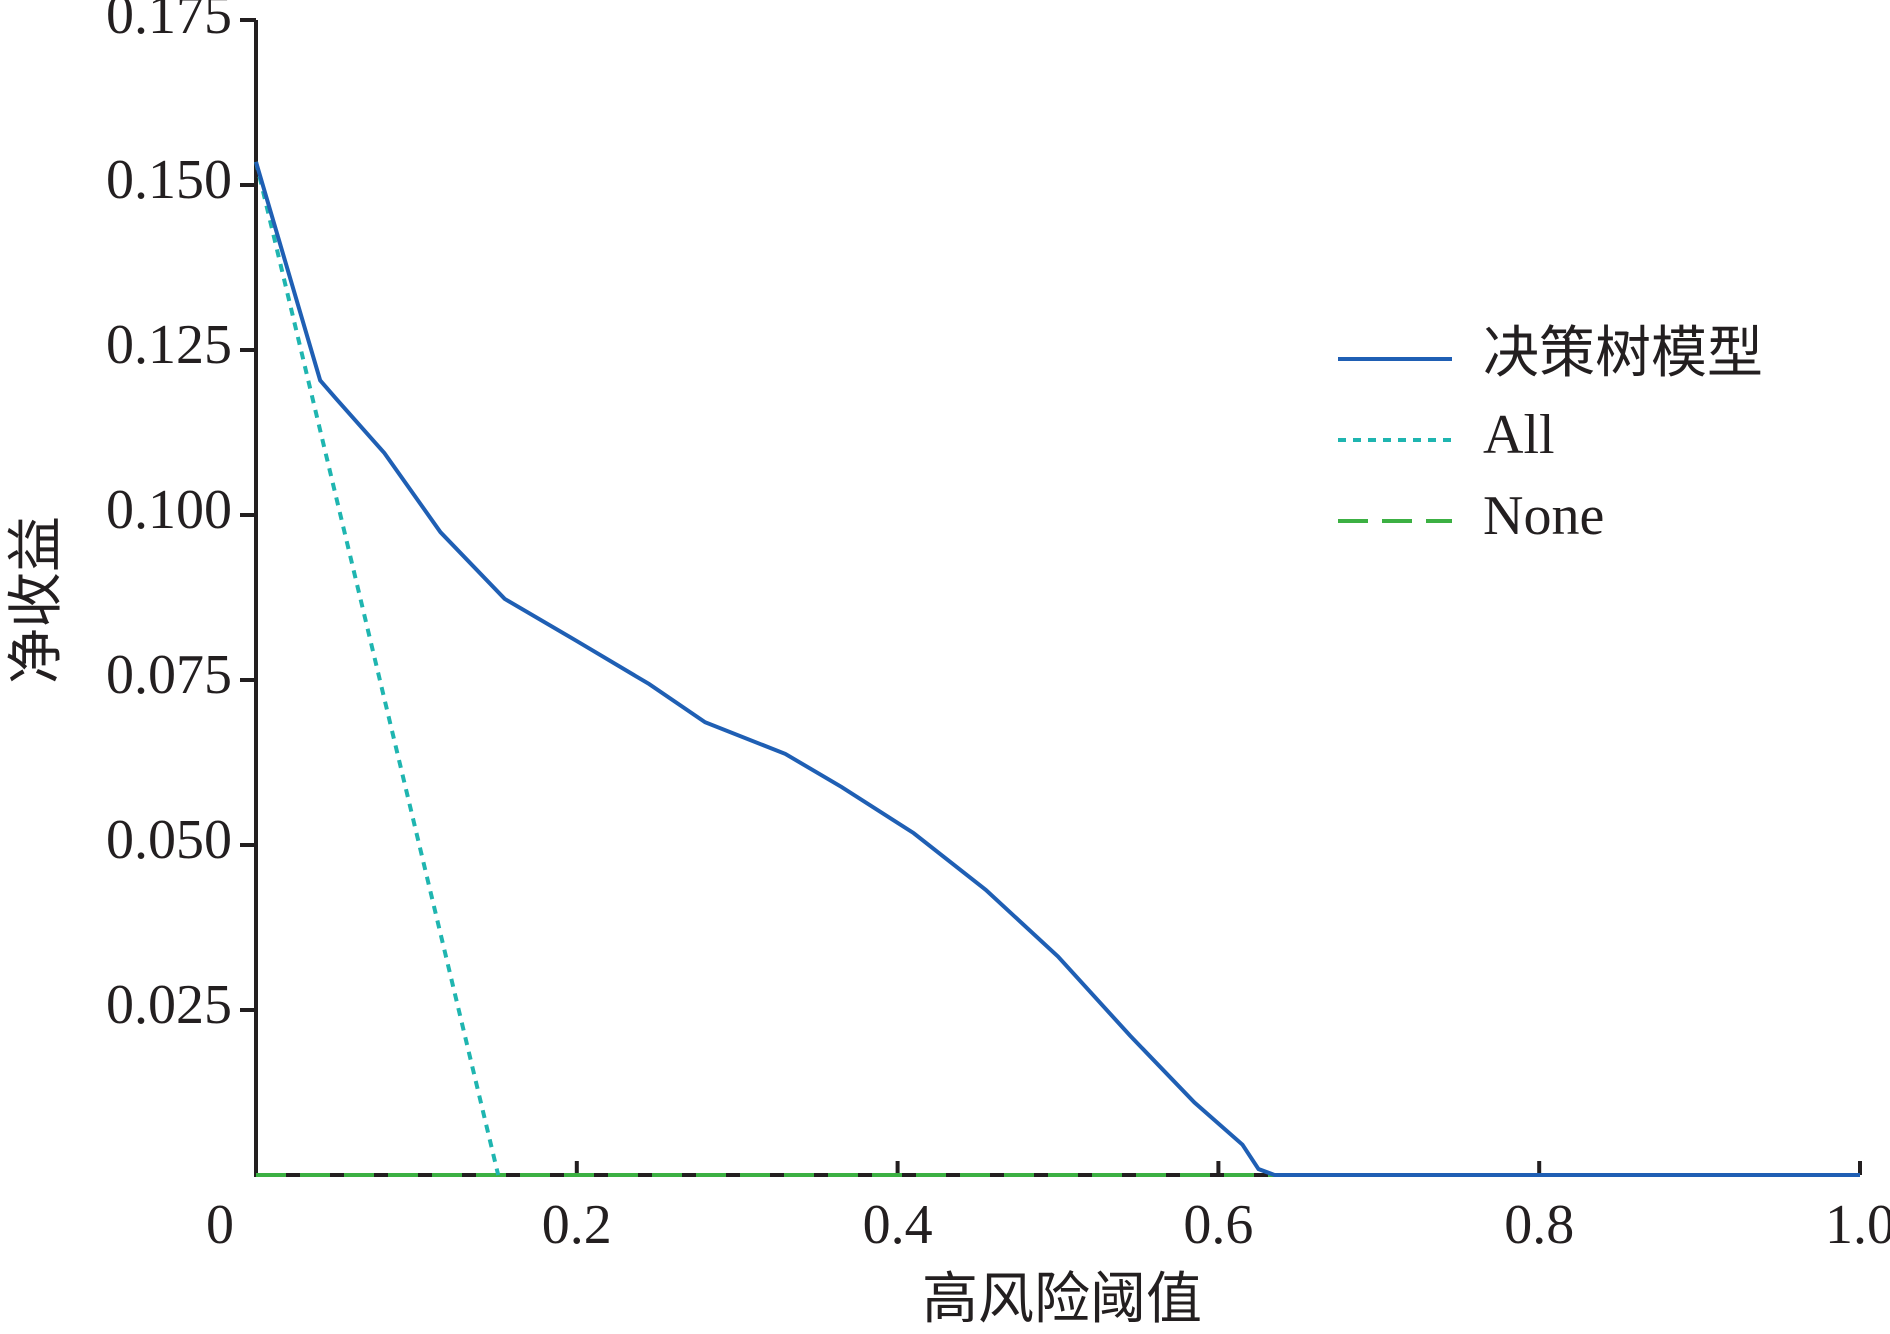 This screenshot has height=1334, width=1890. I want to click on y-tick-label: 0.125, so click(169, 345).